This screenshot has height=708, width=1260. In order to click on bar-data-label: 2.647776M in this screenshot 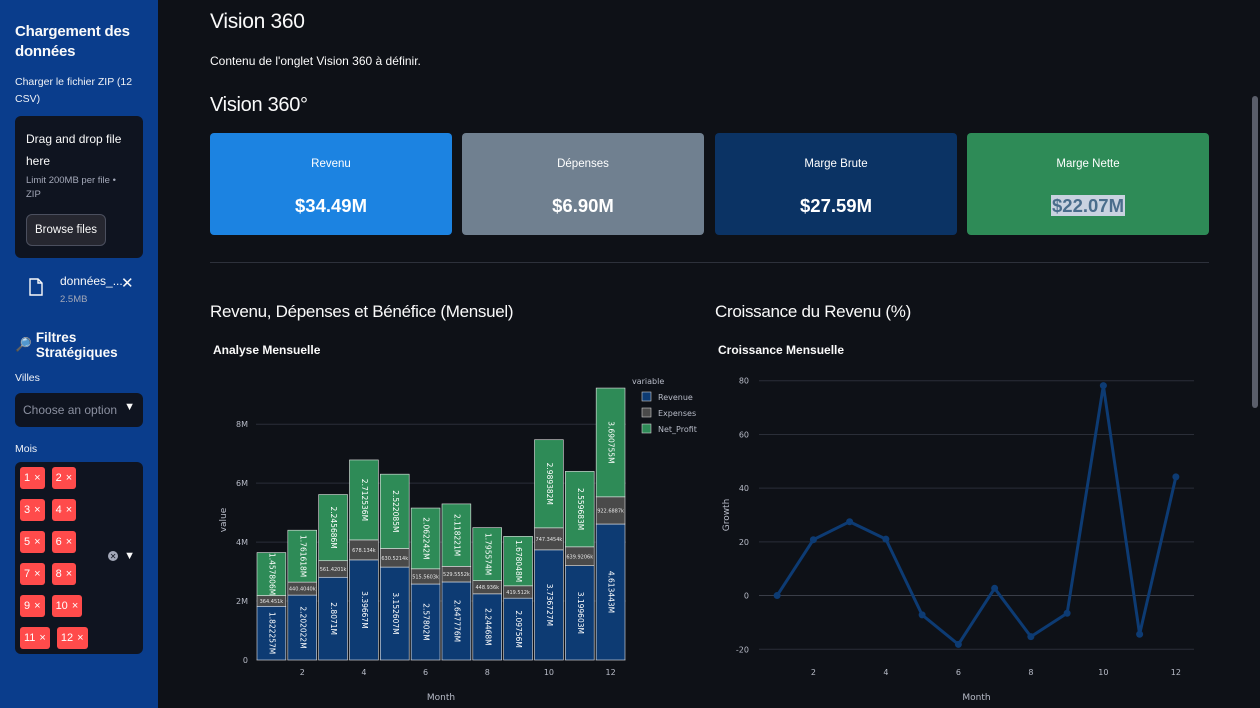, I will do `click(456, 621)`.